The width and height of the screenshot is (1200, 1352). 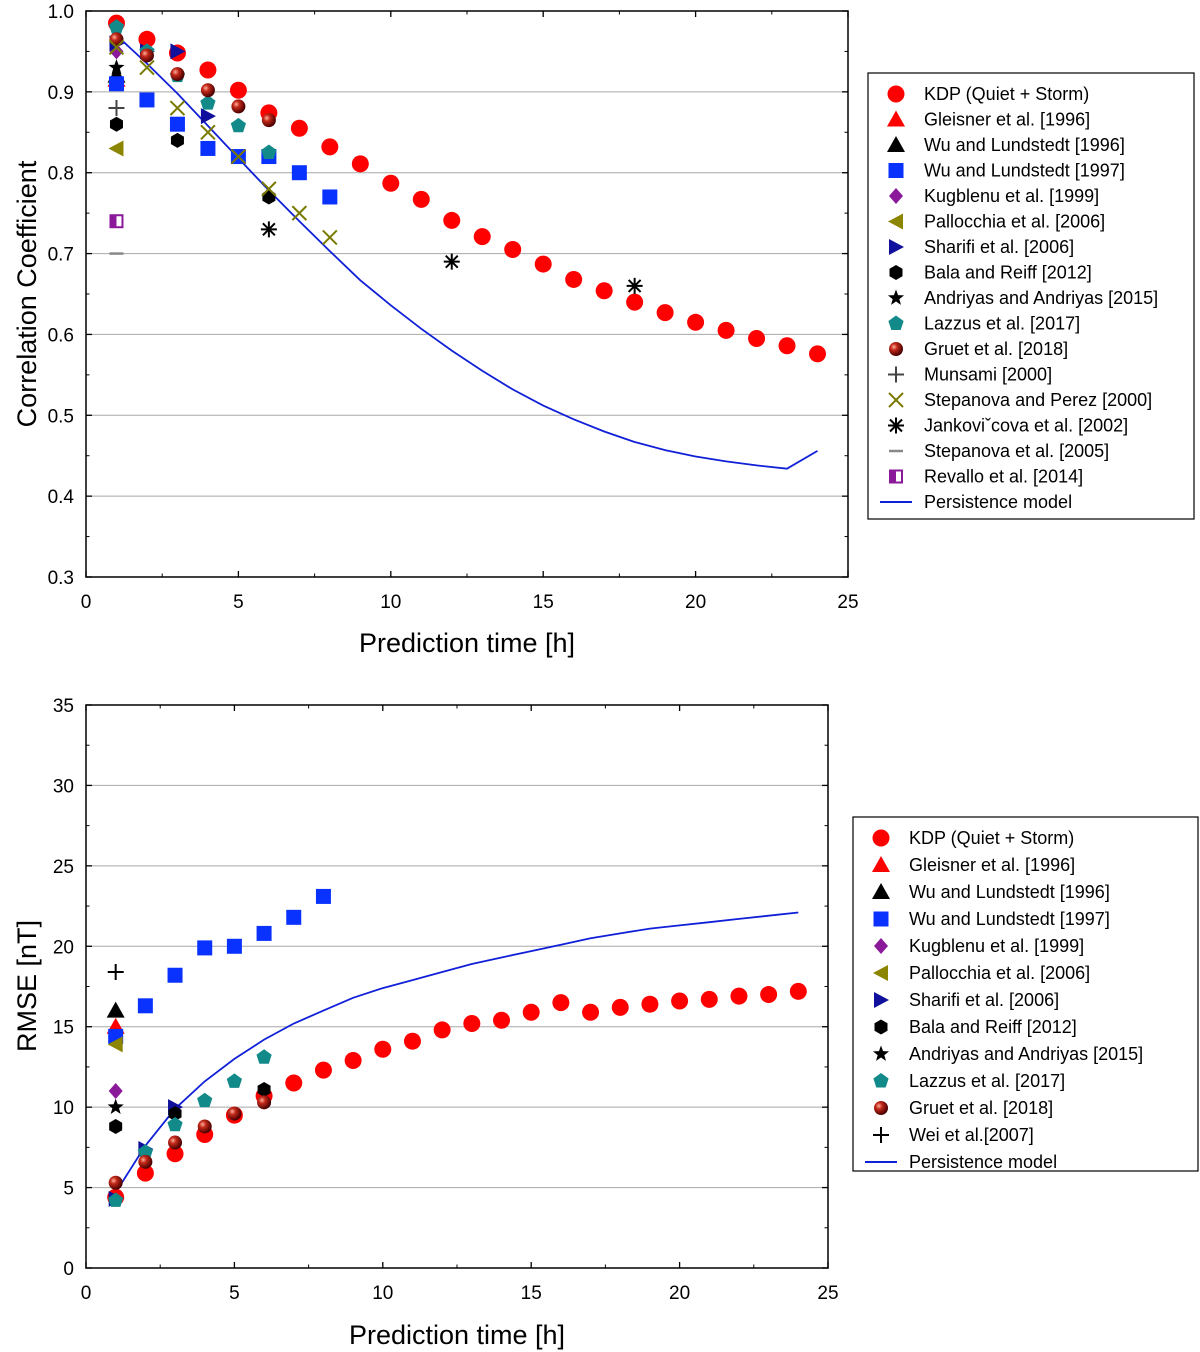 What do you see at coordinates (996, 946) in the screenshot?
I see `legend-label: Kugblenu et al. [1999]` at bounding box center [996, 946].